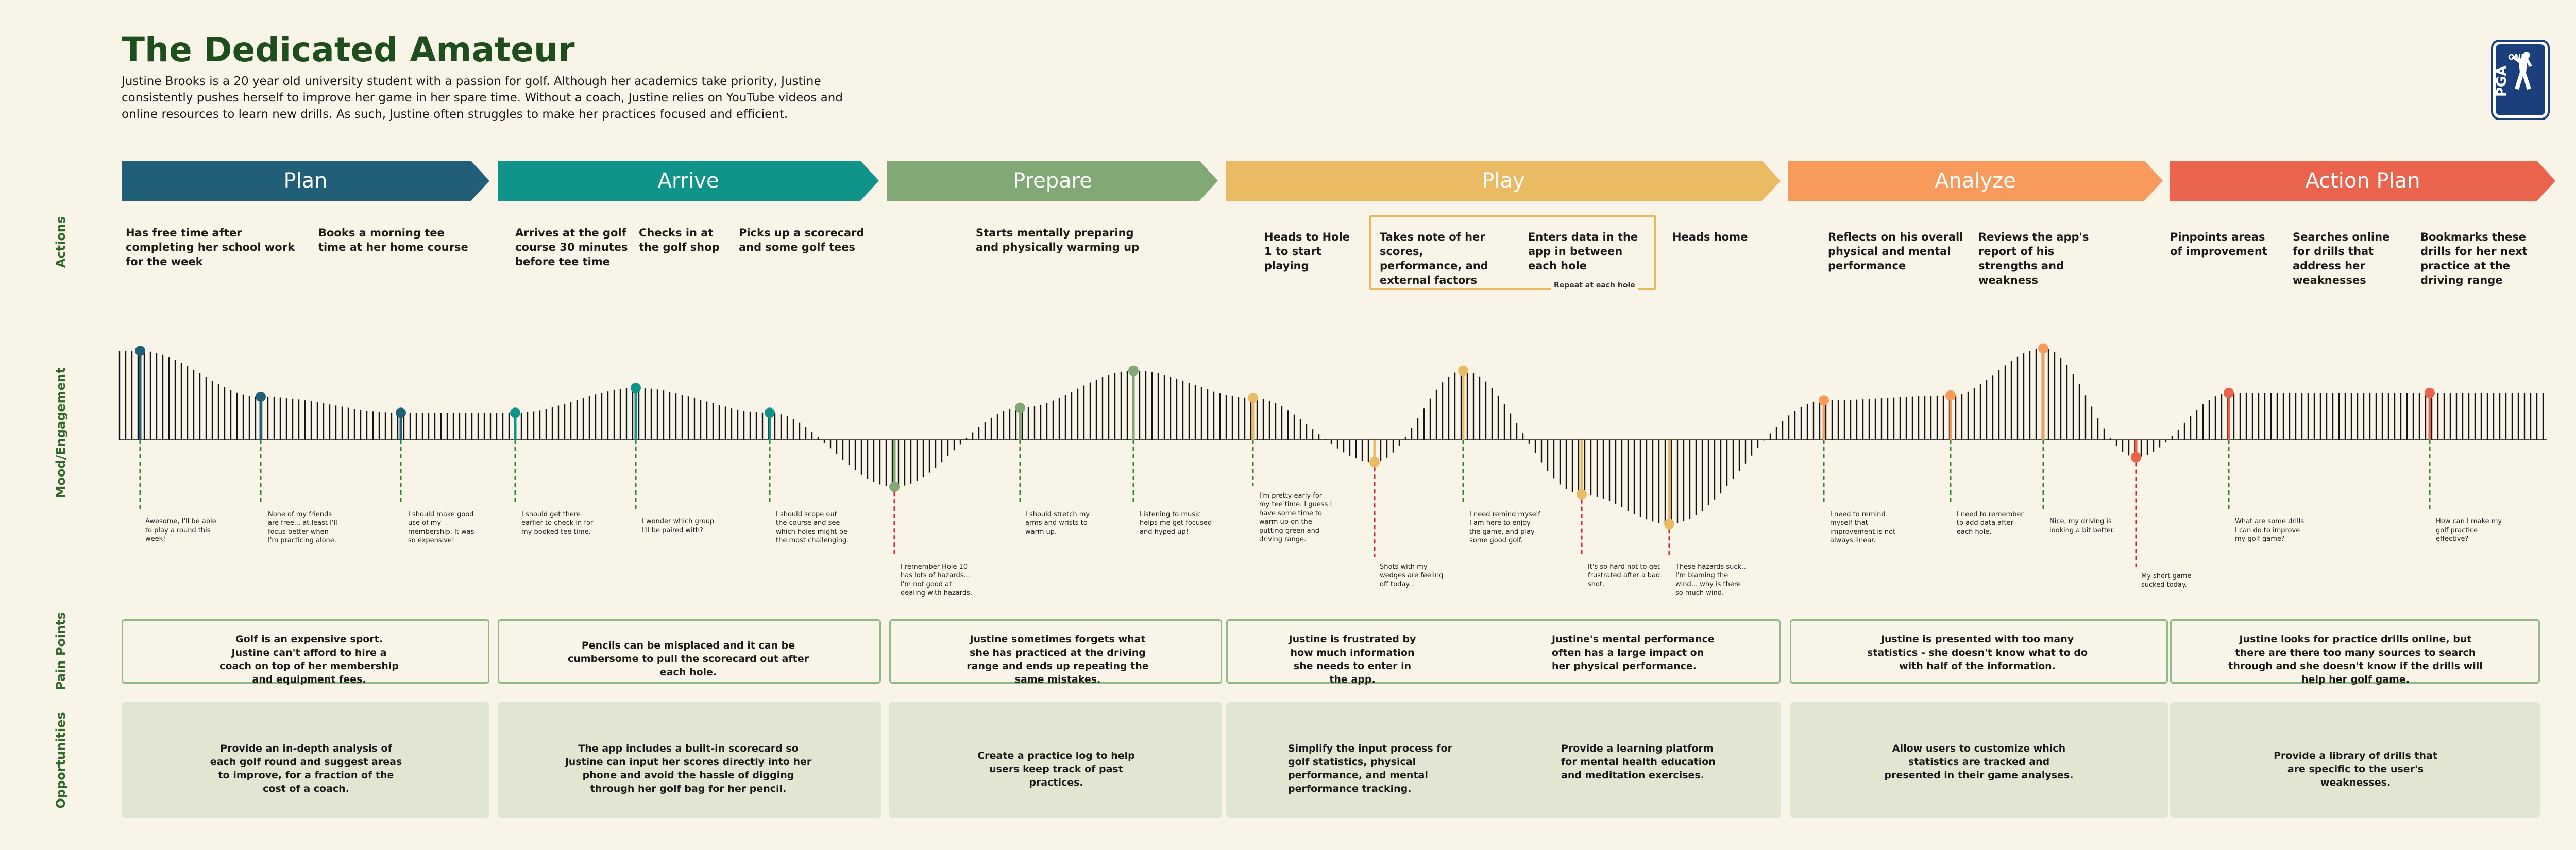 Image resolution: width=2576 pixels, height=850 pixels. Describe the element at coordinates (802, 240) in the screenshot. I see `action-item: Picks up a scorecard and some golf tees` at that location.